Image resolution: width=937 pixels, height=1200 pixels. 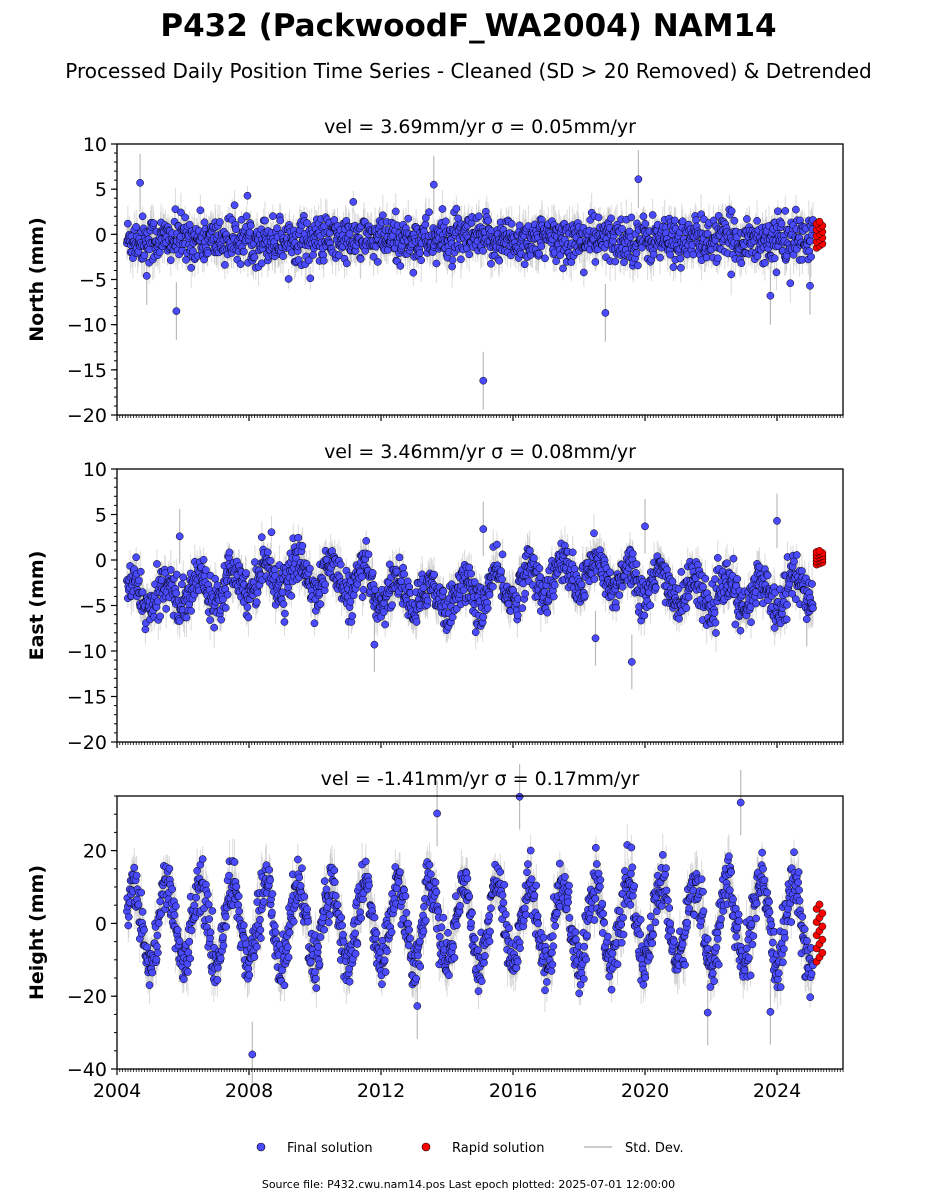 I want to click on y-axis-label: North (mm), so click(x=37, y=279).